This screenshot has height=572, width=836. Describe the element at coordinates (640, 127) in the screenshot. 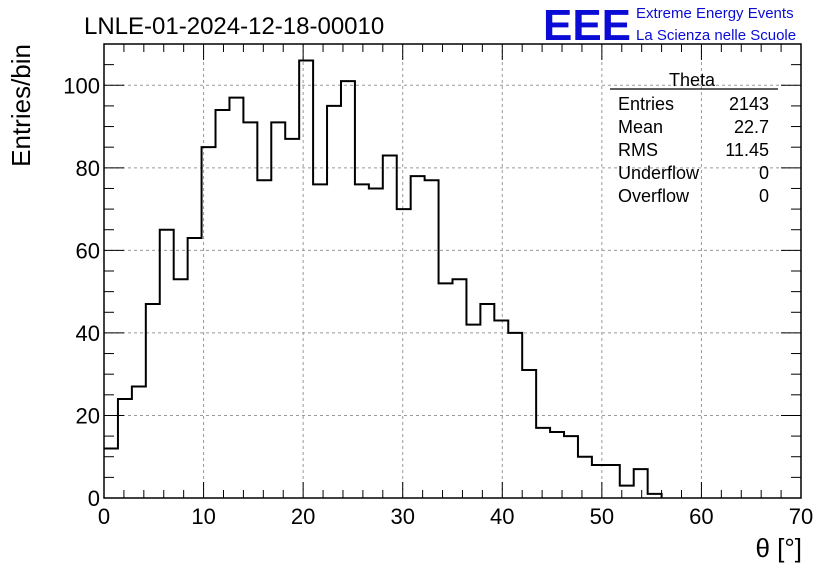

I see `stats-row-label: Mean` at that location.